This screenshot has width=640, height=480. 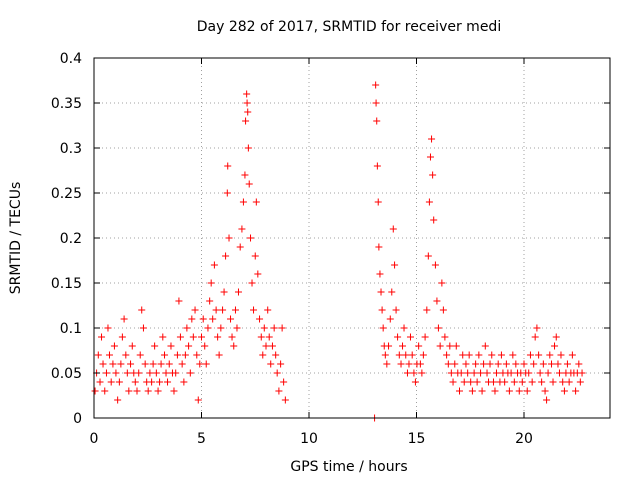 I want to click on y-axis-label: SRMTID / TECUs, so click(x=16, y=238).